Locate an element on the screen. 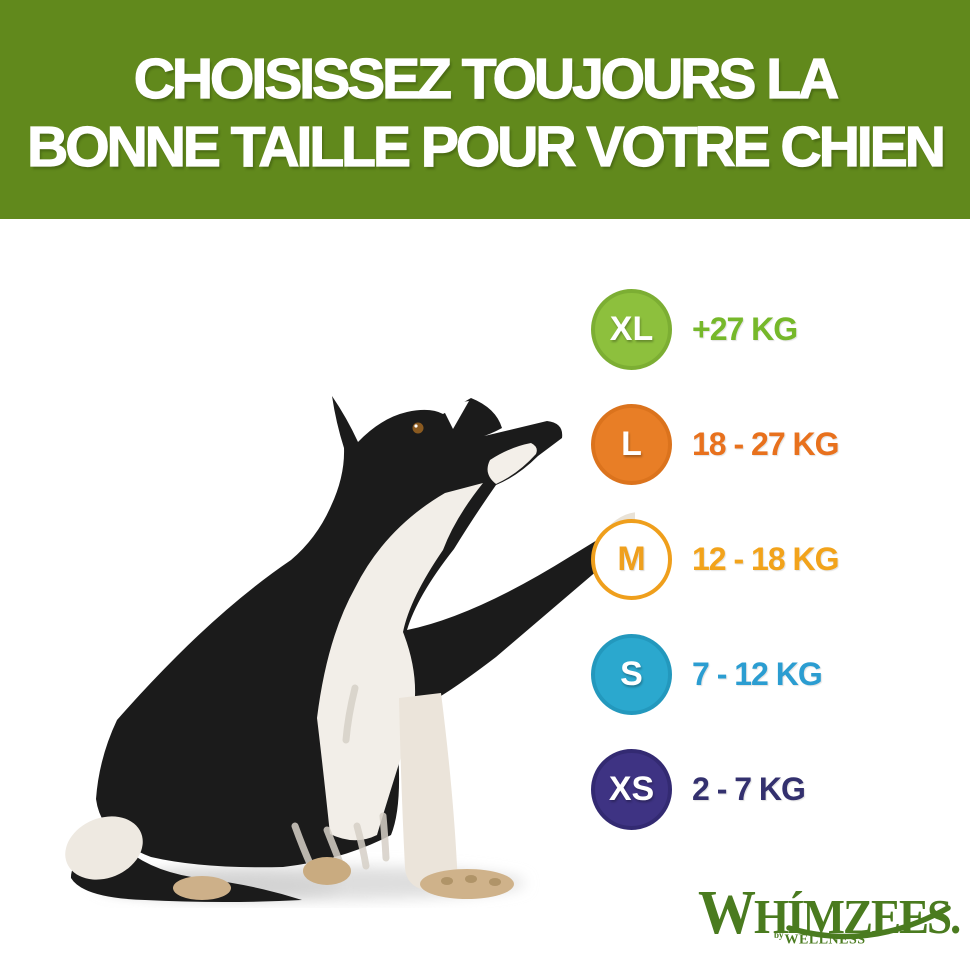  size-badge-label: M is located at coordinates (631, 559).